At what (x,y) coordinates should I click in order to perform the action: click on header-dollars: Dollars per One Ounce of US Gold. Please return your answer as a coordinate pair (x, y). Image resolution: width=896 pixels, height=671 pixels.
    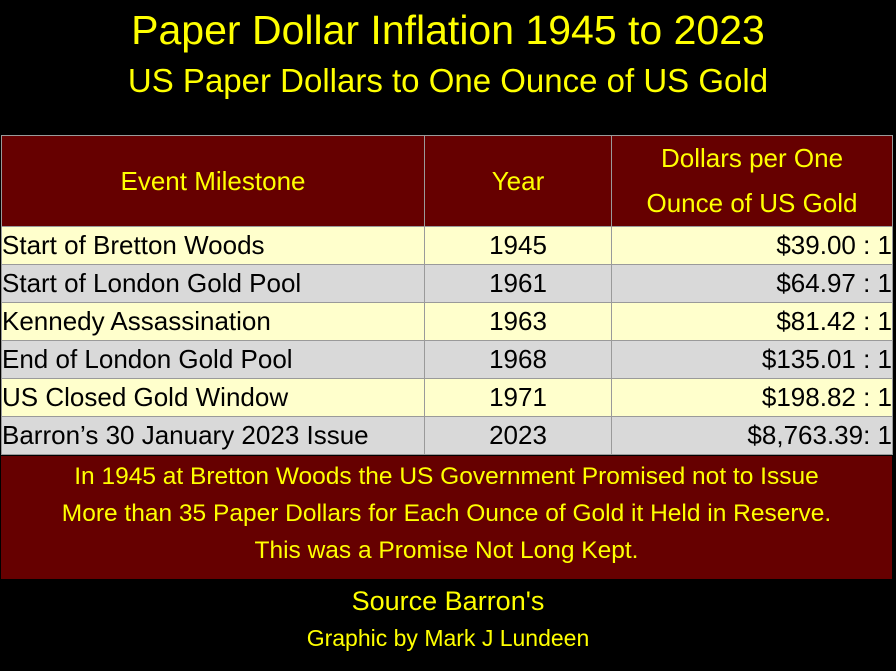
    Looking at the image, I should click on (752, 181).